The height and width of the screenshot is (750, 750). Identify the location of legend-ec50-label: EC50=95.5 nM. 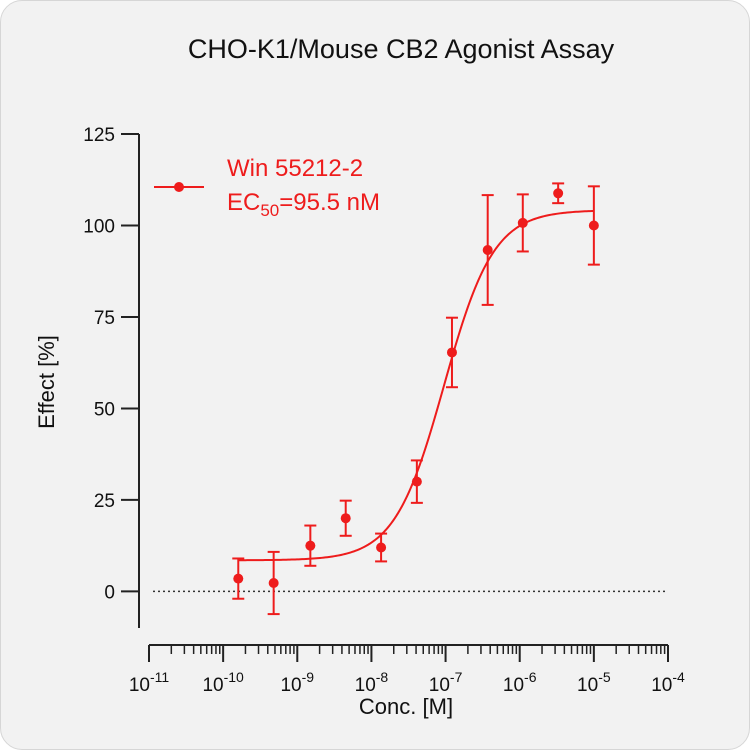
(303, 204).